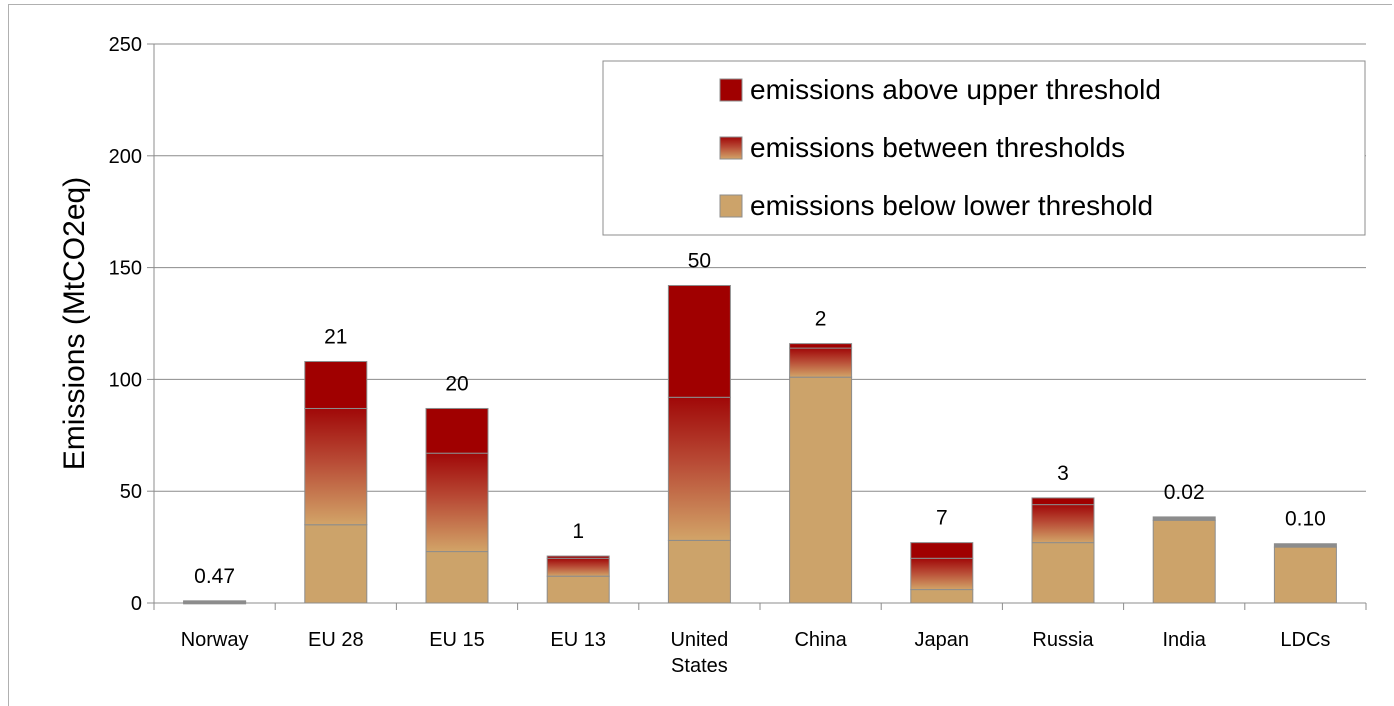 Image resolution: width=1394 pixels, height=706 pixels. What do you see at coordinates (1063, 473) in the screenshot?
I see `data-label: 3` at bounding box center [1063, 473].